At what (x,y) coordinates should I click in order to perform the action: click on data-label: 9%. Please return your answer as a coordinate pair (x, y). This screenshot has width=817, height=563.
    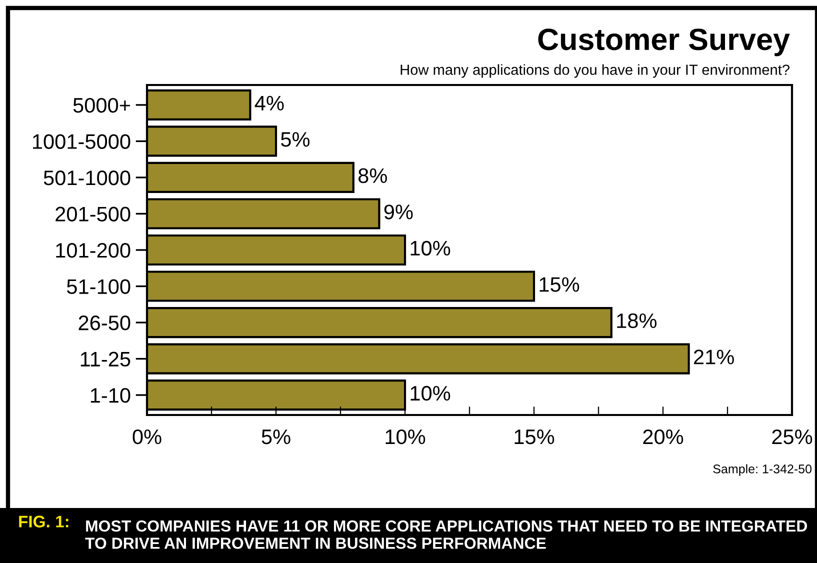
    Looking at the image, I should click on (398, 212).